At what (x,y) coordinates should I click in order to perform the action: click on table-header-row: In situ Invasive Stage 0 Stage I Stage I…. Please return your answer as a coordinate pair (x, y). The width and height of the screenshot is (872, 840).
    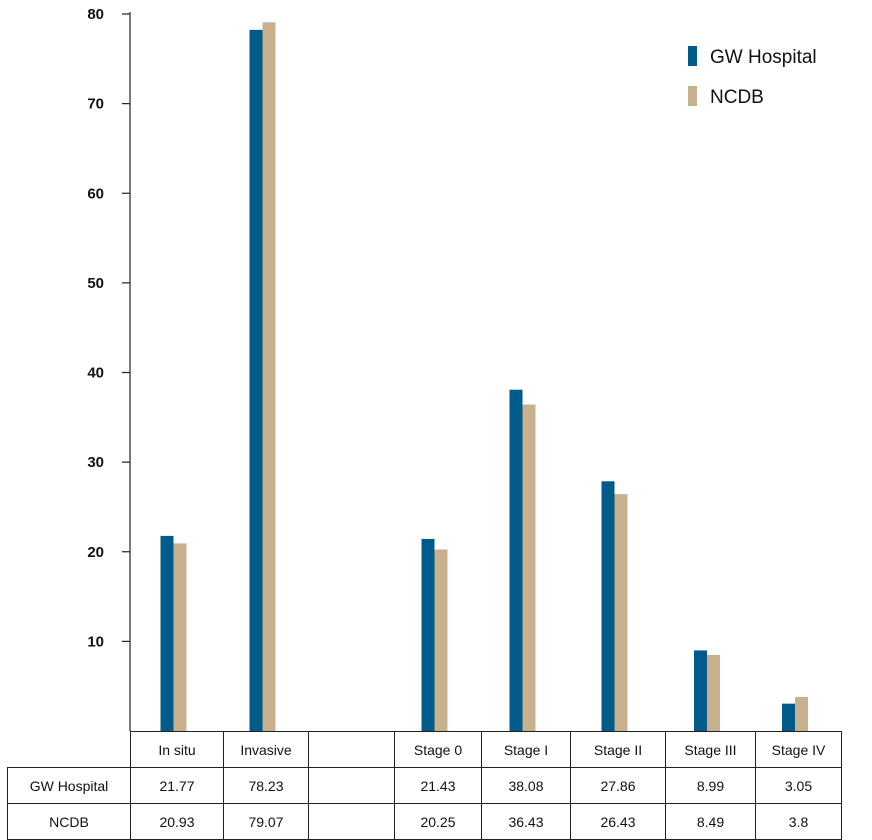
    Looking at the image, I should click on (425, 749).